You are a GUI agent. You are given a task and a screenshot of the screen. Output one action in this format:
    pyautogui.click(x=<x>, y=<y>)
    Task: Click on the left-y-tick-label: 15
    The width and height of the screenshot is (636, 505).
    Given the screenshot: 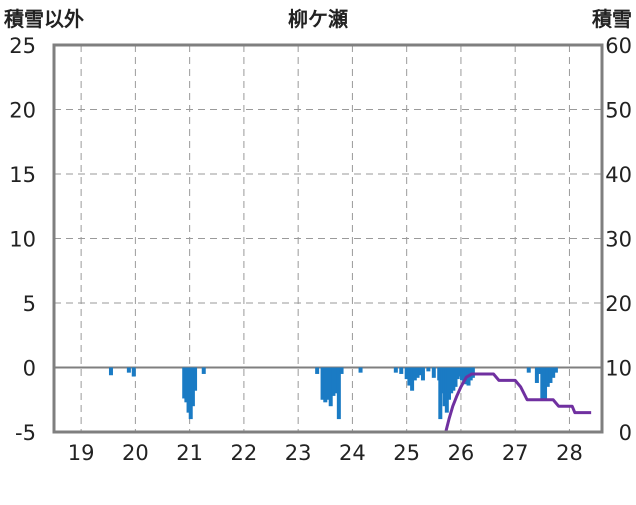 What is the action you would take?
    pyautogui.click(x=22, y=175)
    